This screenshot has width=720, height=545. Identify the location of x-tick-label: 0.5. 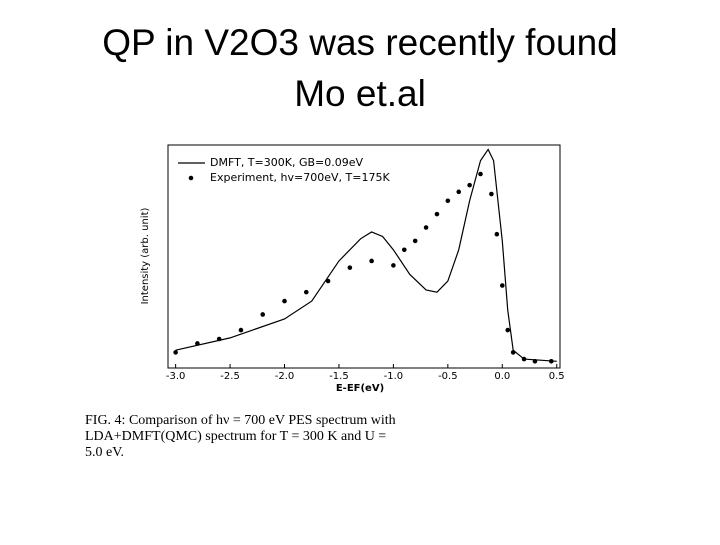
(557, 376).